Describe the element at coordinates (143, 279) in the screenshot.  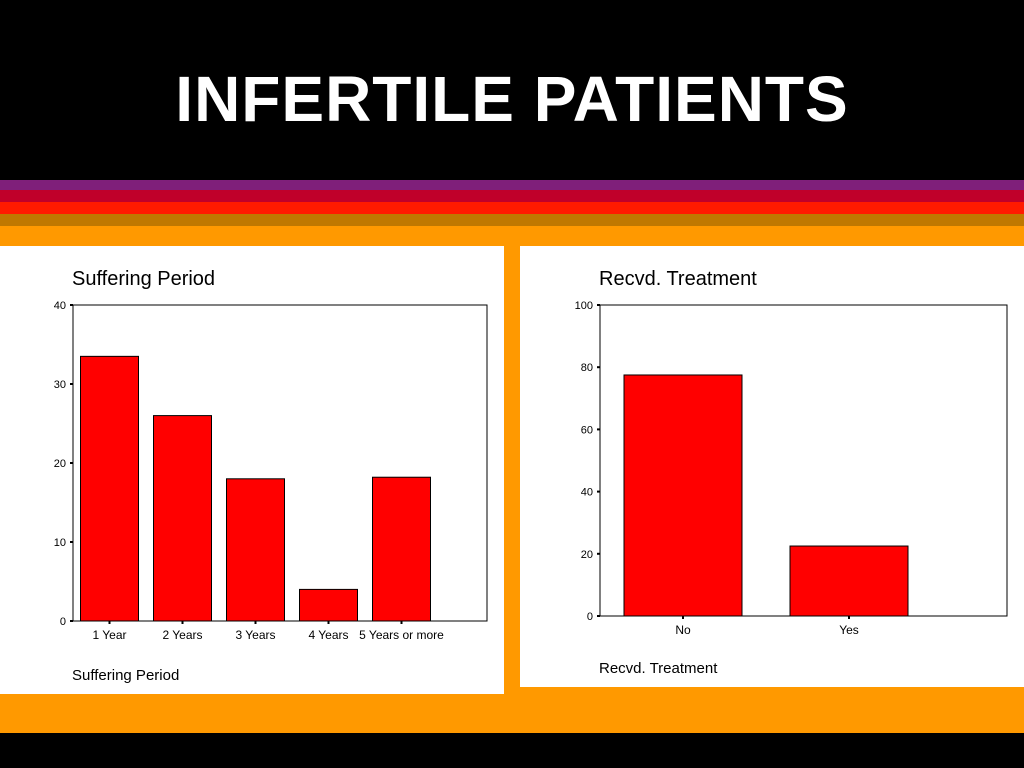
I see `chart-title: Suffering Period` at that location.